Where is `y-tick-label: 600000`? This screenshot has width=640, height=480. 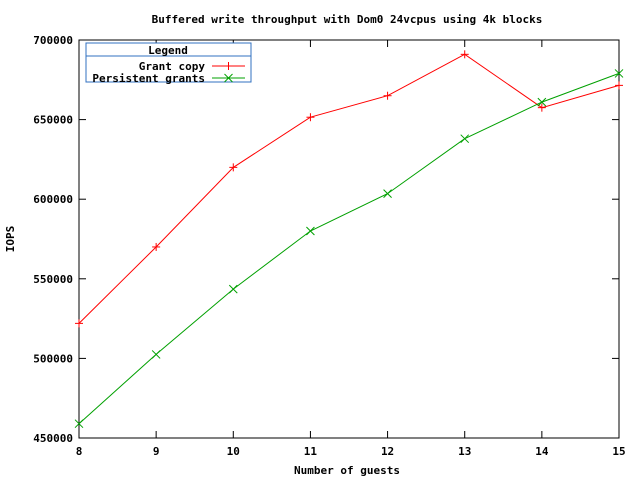
y-tick-label: 600000 is located at coordinates (53, 199).